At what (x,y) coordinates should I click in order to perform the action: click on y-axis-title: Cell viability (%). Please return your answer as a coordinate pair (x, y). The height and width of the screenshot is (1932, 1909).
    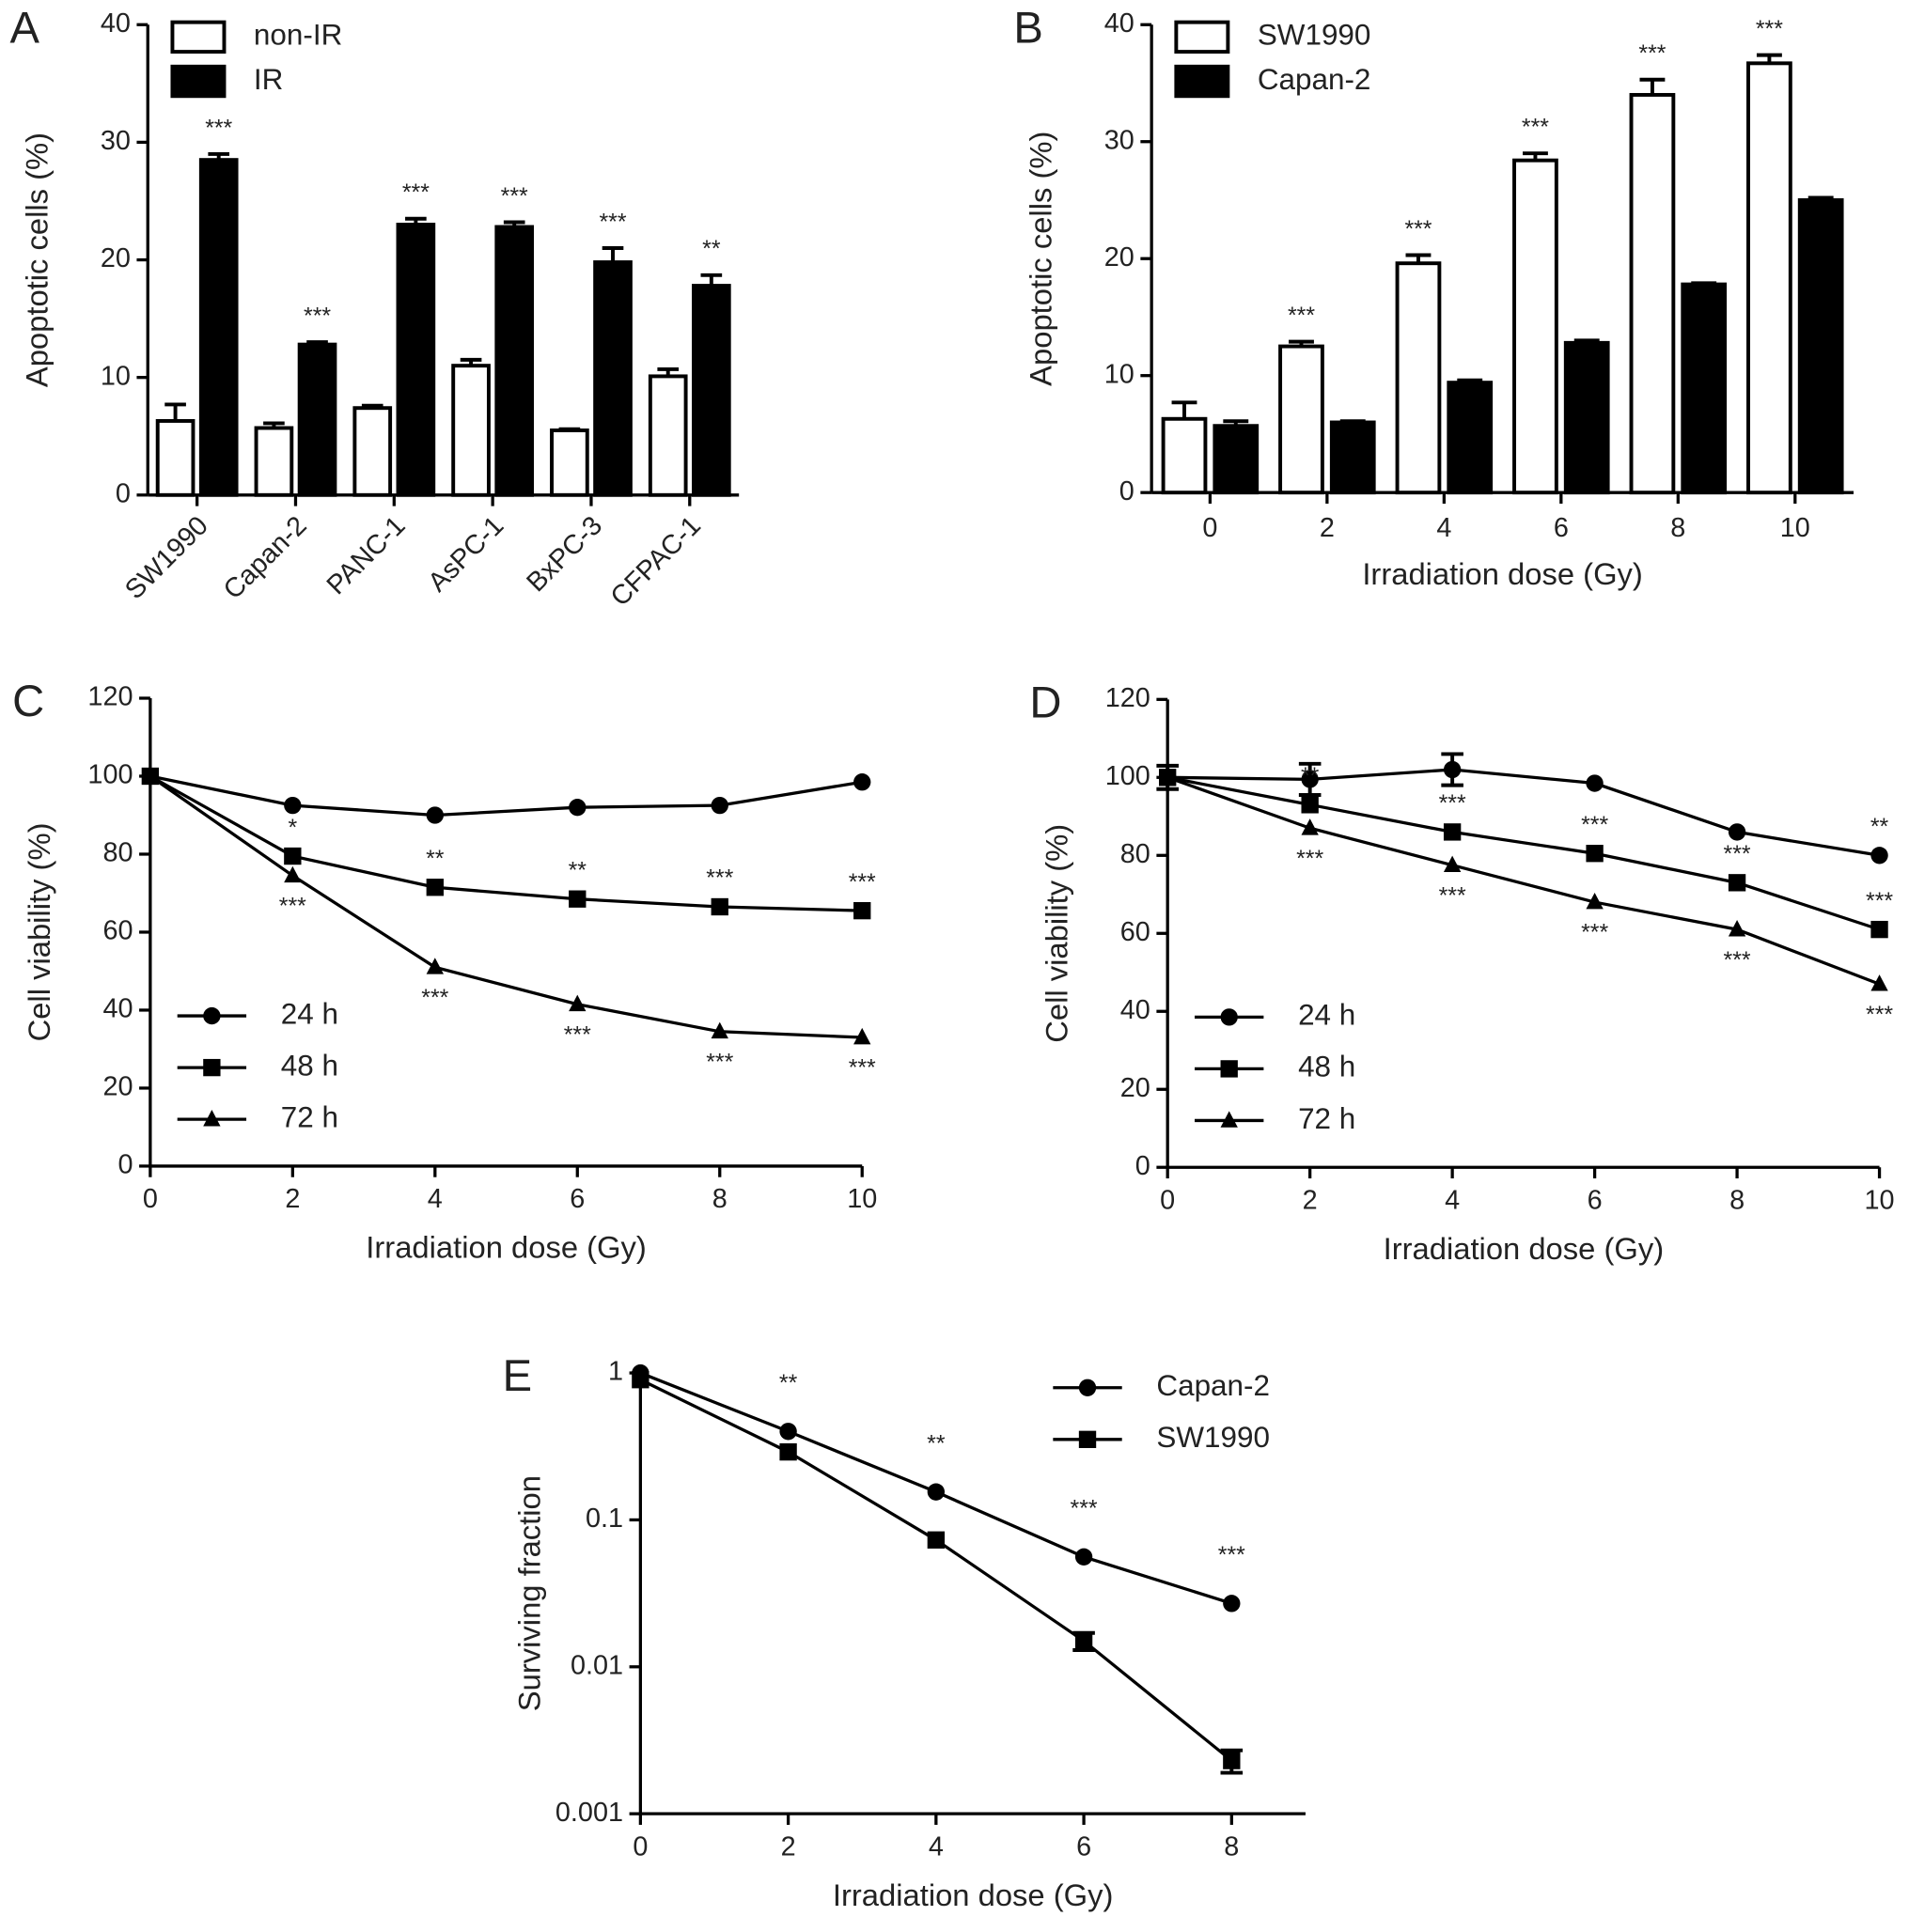
    Looking at the image, I should click on (39, 931).